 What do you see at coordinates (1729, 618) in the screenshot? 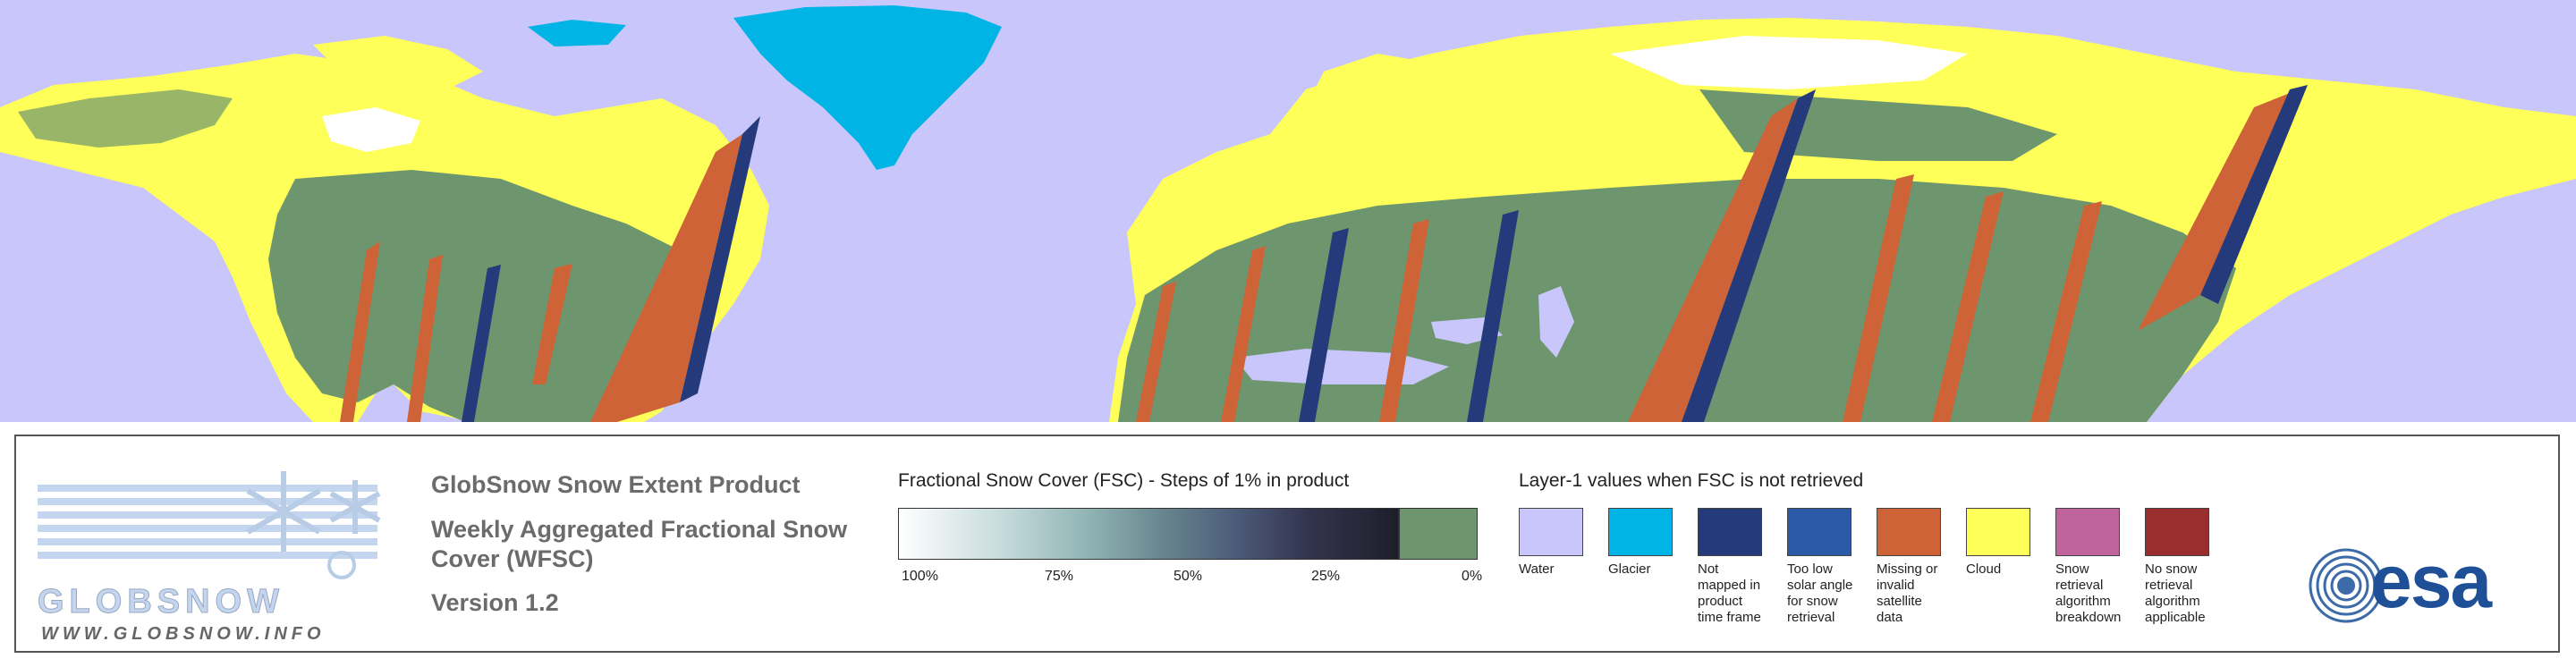
I see `layer1-label-line: time frame` at bounding box center [1729, 618].